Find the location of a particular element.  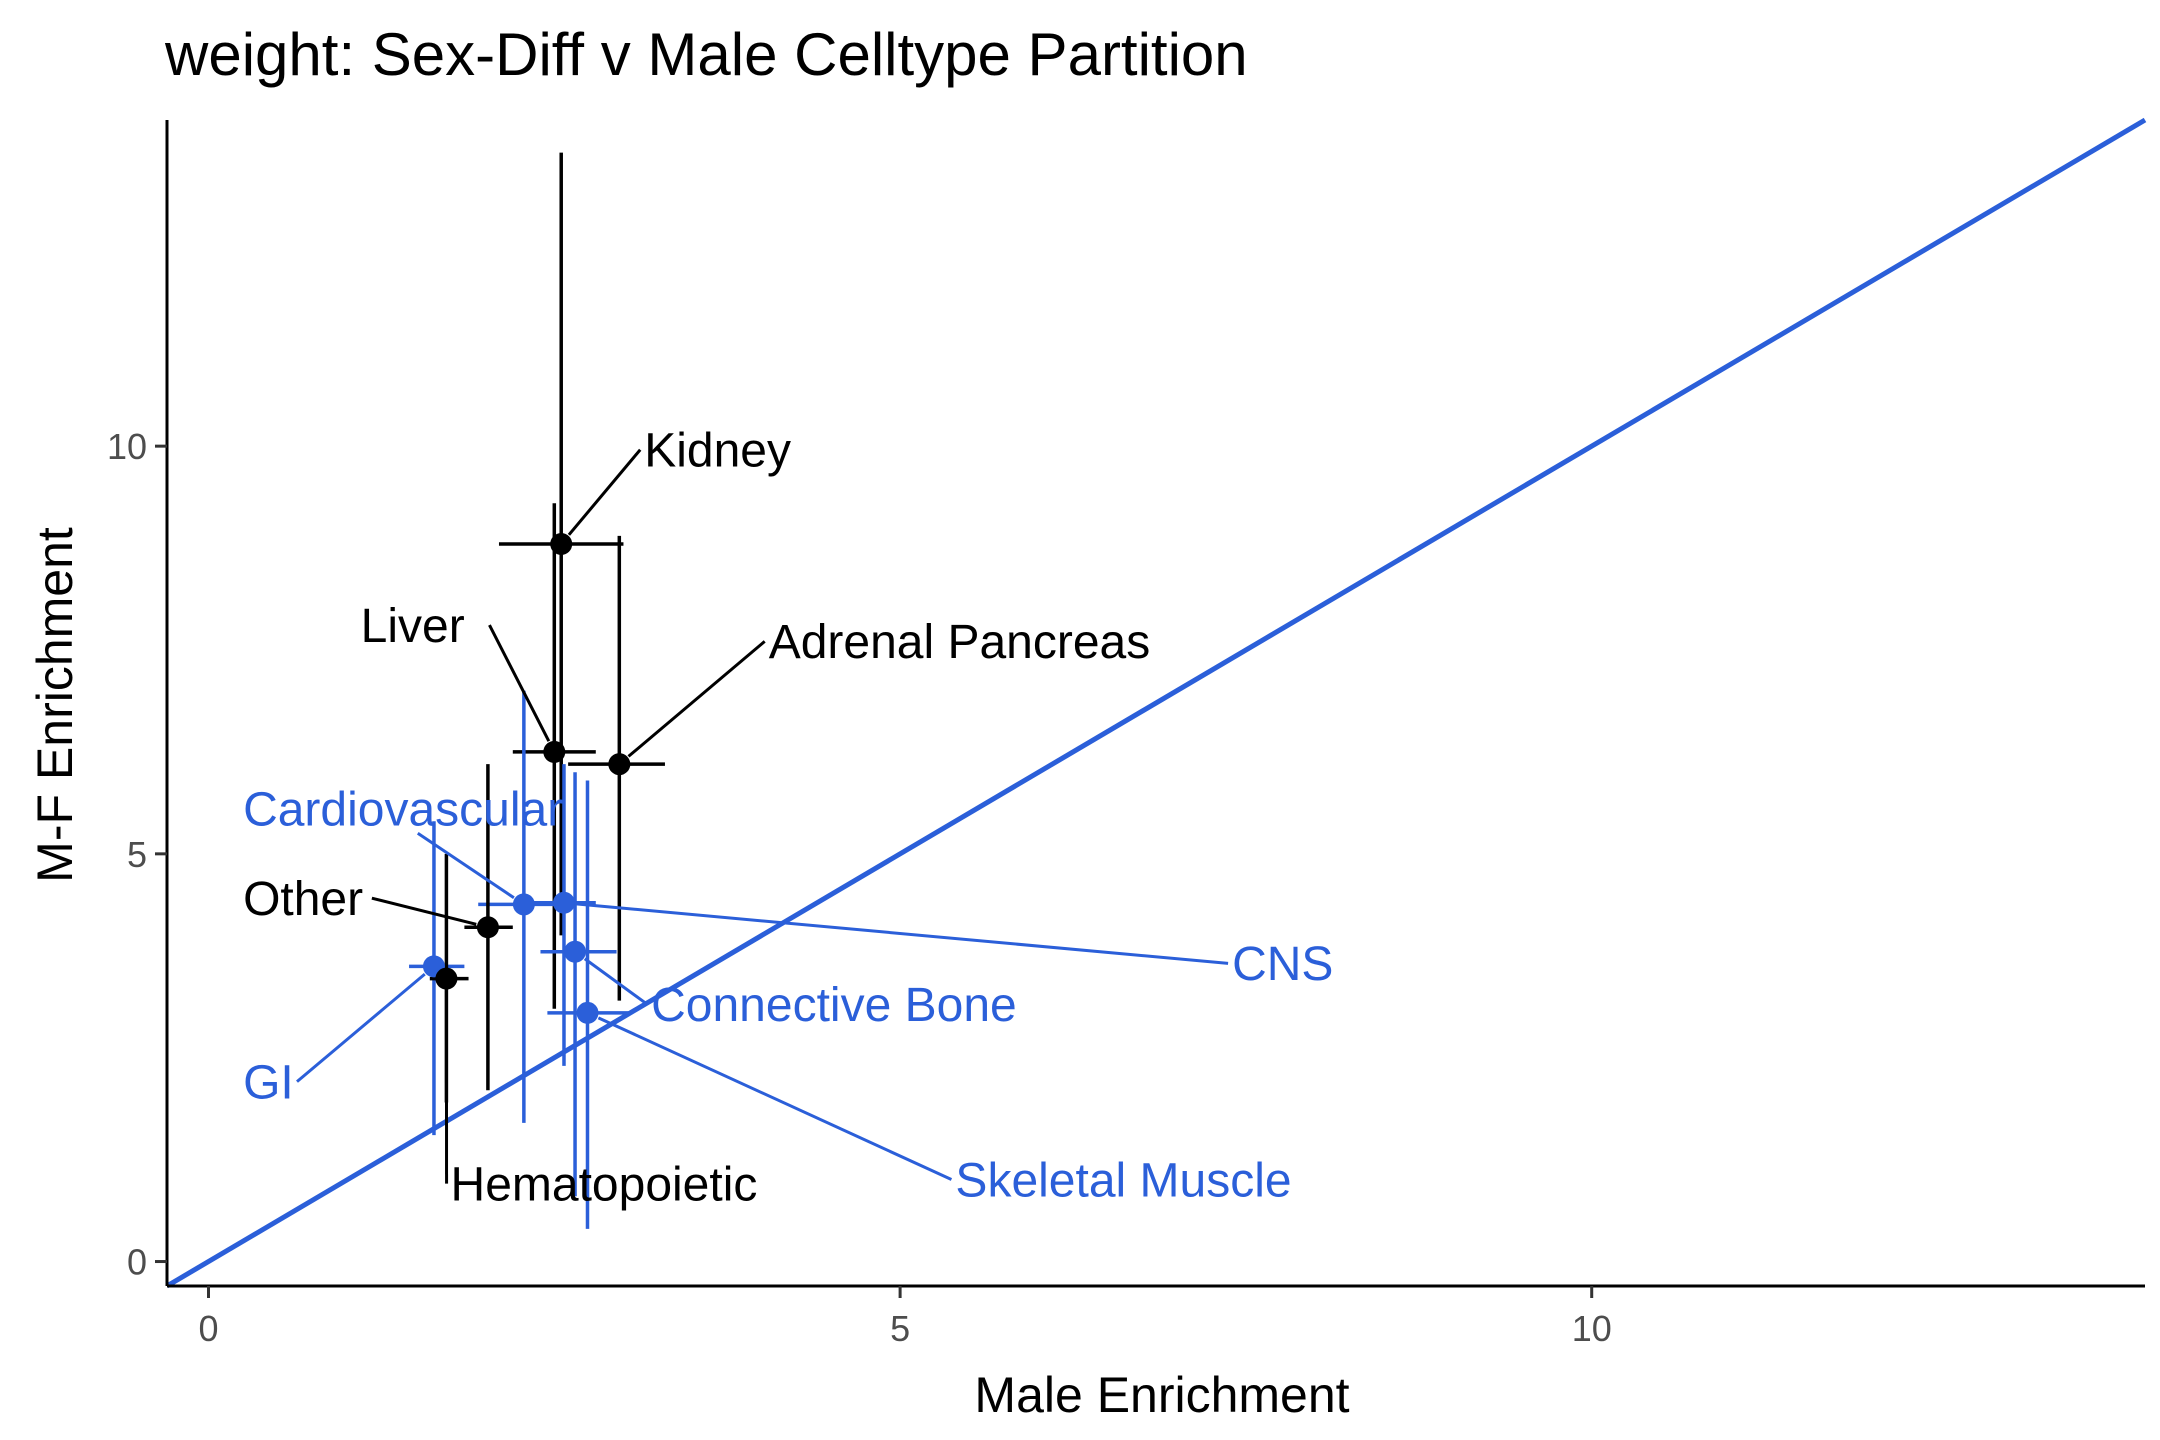

leader-kidney is located at coordinates (604, 492).